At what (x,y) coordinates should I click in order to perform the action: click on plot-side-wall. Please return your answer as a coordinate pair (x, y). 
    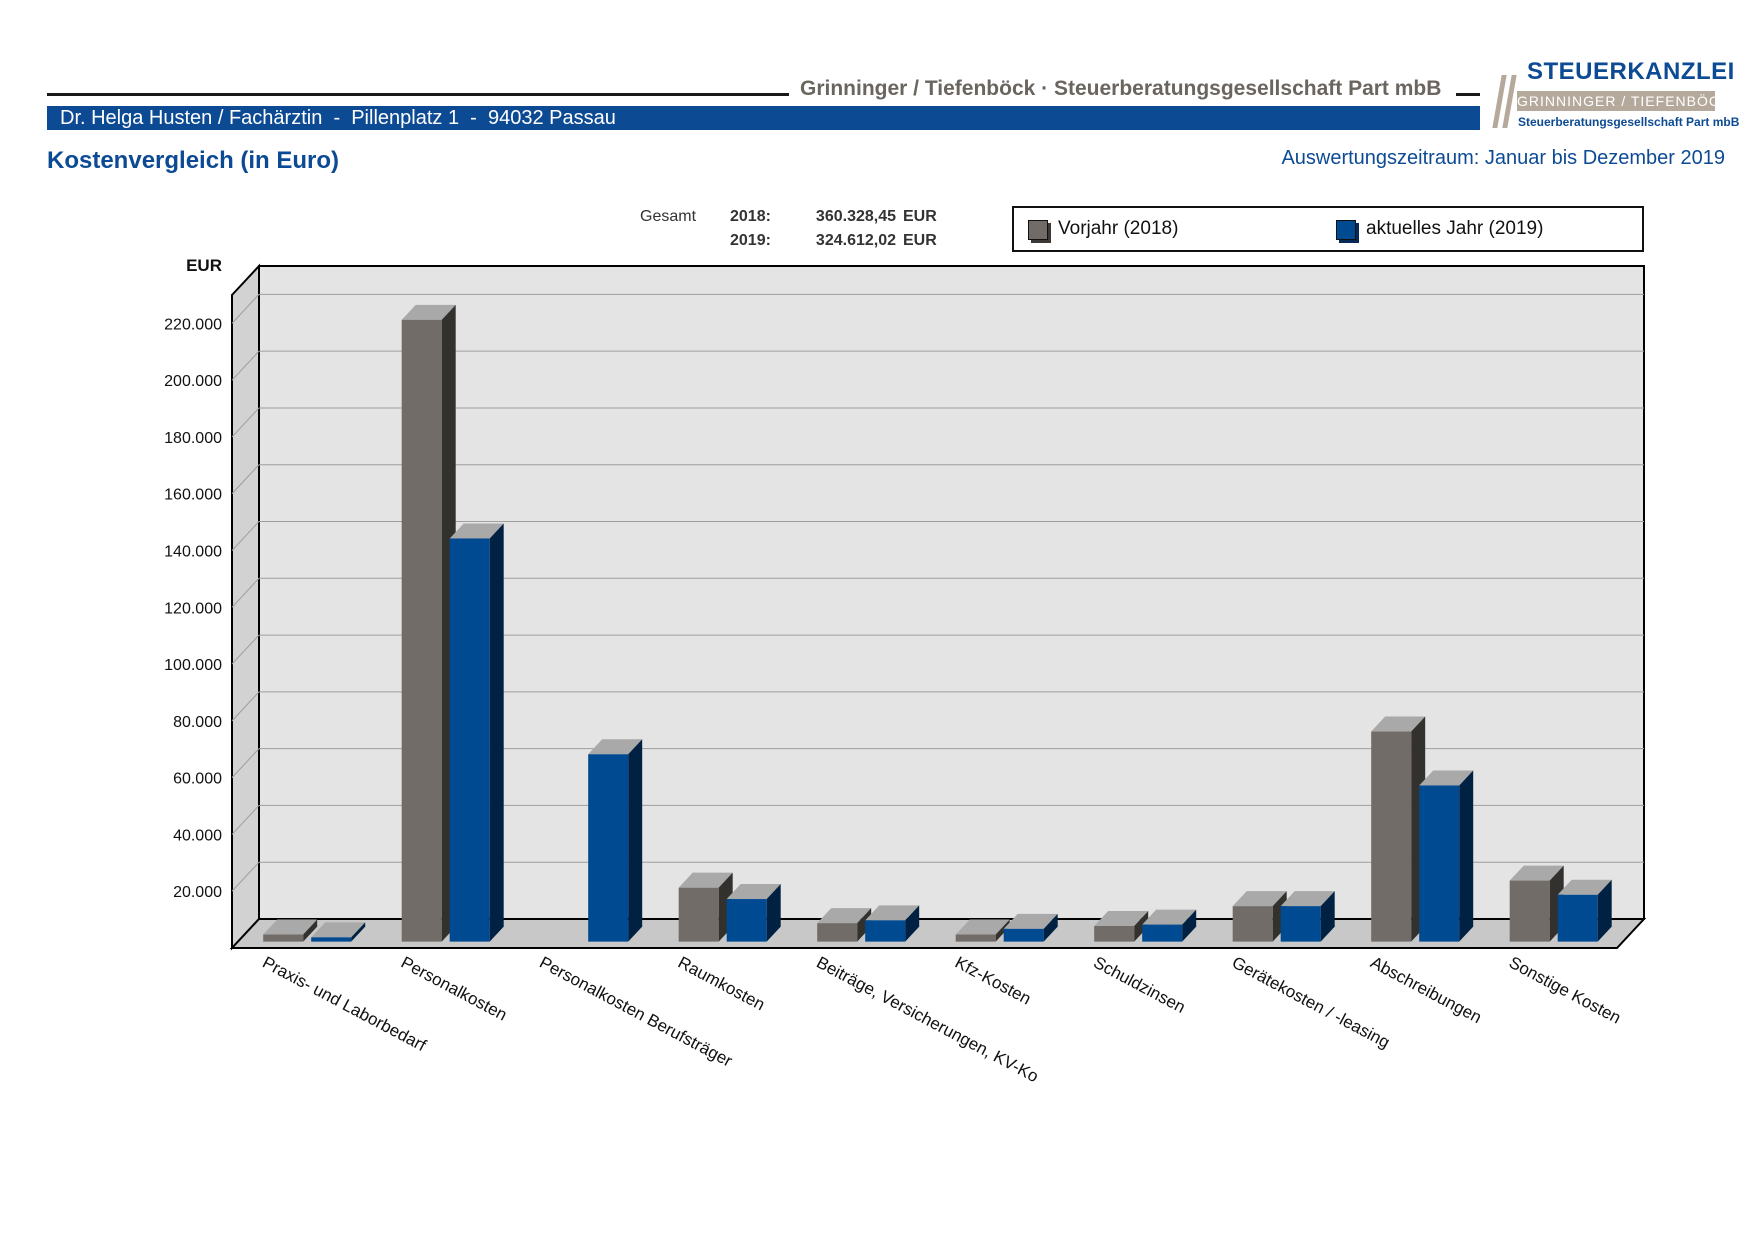
    Looking at the image, I should click on (245, 607).